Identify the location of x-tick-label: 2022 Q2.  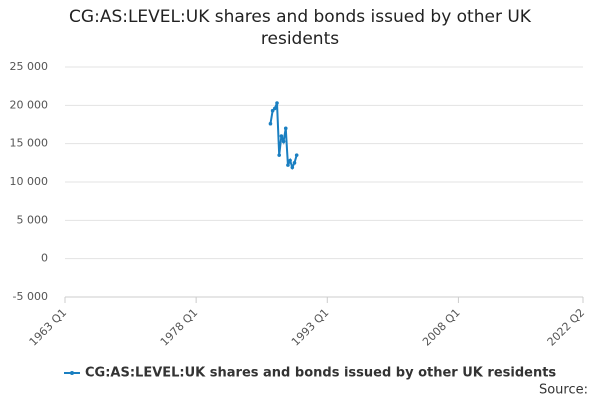
(566, 327).